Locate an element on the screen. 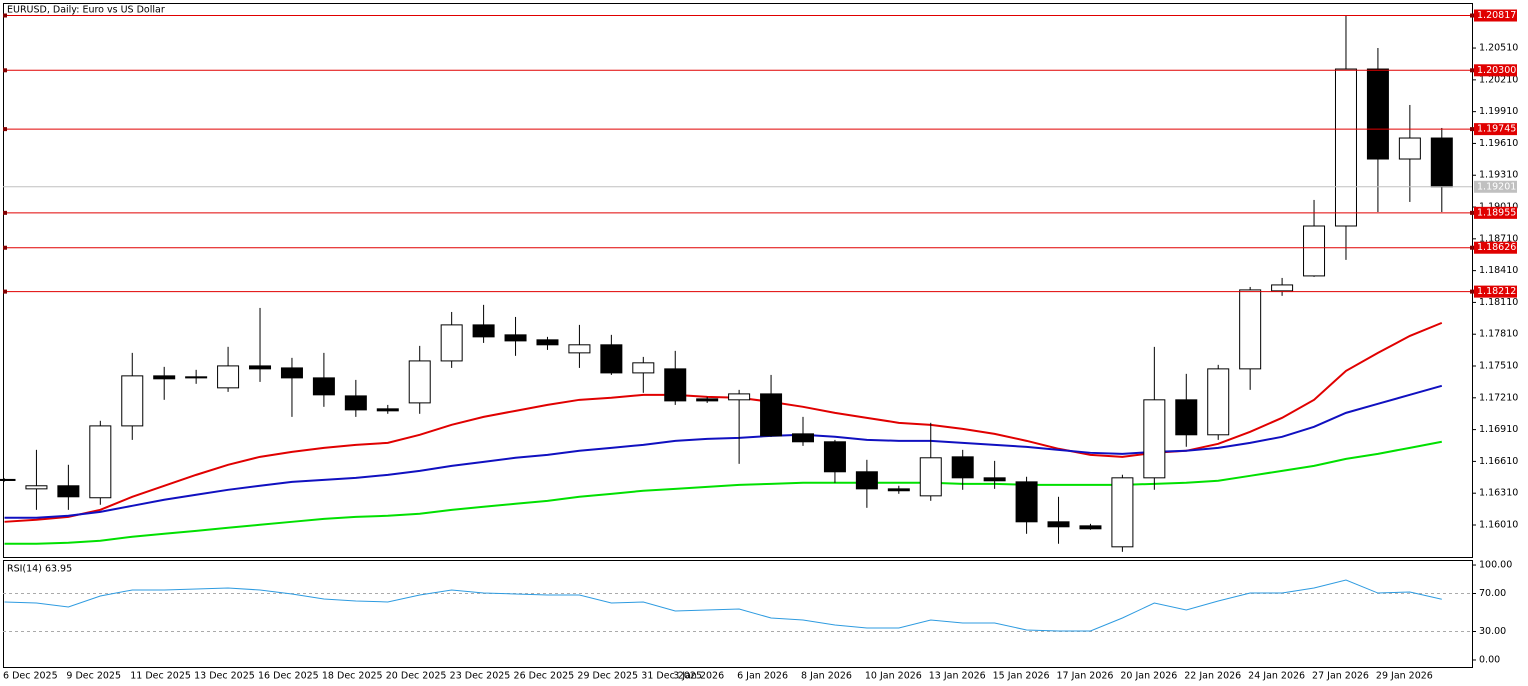 This screenshot has height=686, width=1528. y-tick-label: 1.19610 is located at coordinates (1498, 143).